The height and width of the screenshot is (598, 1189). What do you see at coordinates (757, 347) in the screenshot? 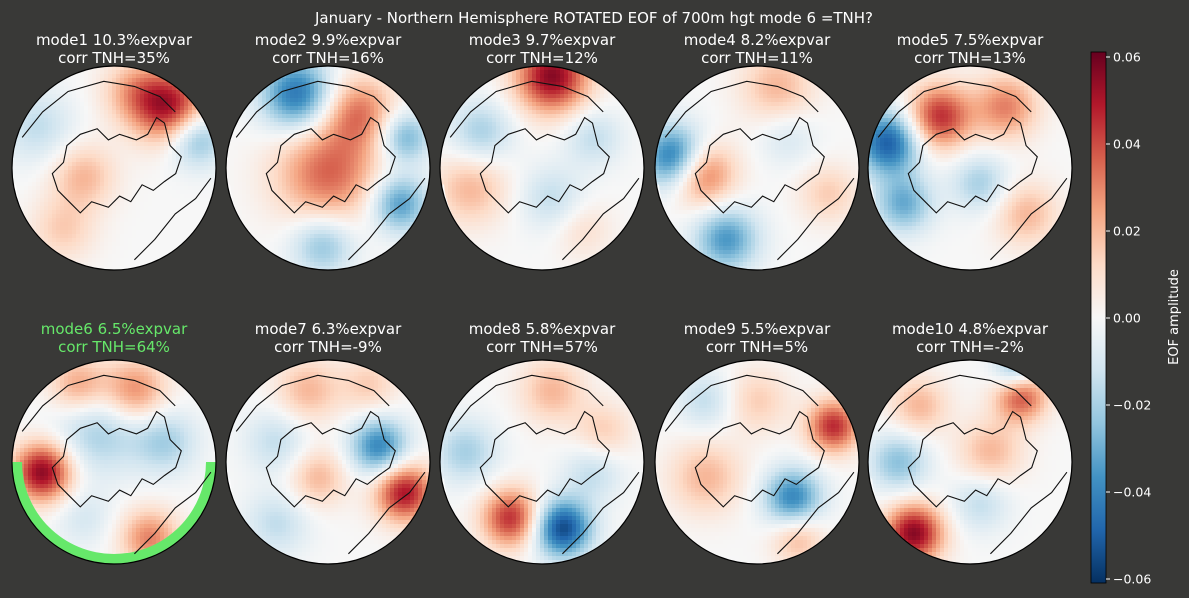
I see `panel-corr-label: corr TNH=5%` at bounding box center [757, 347].